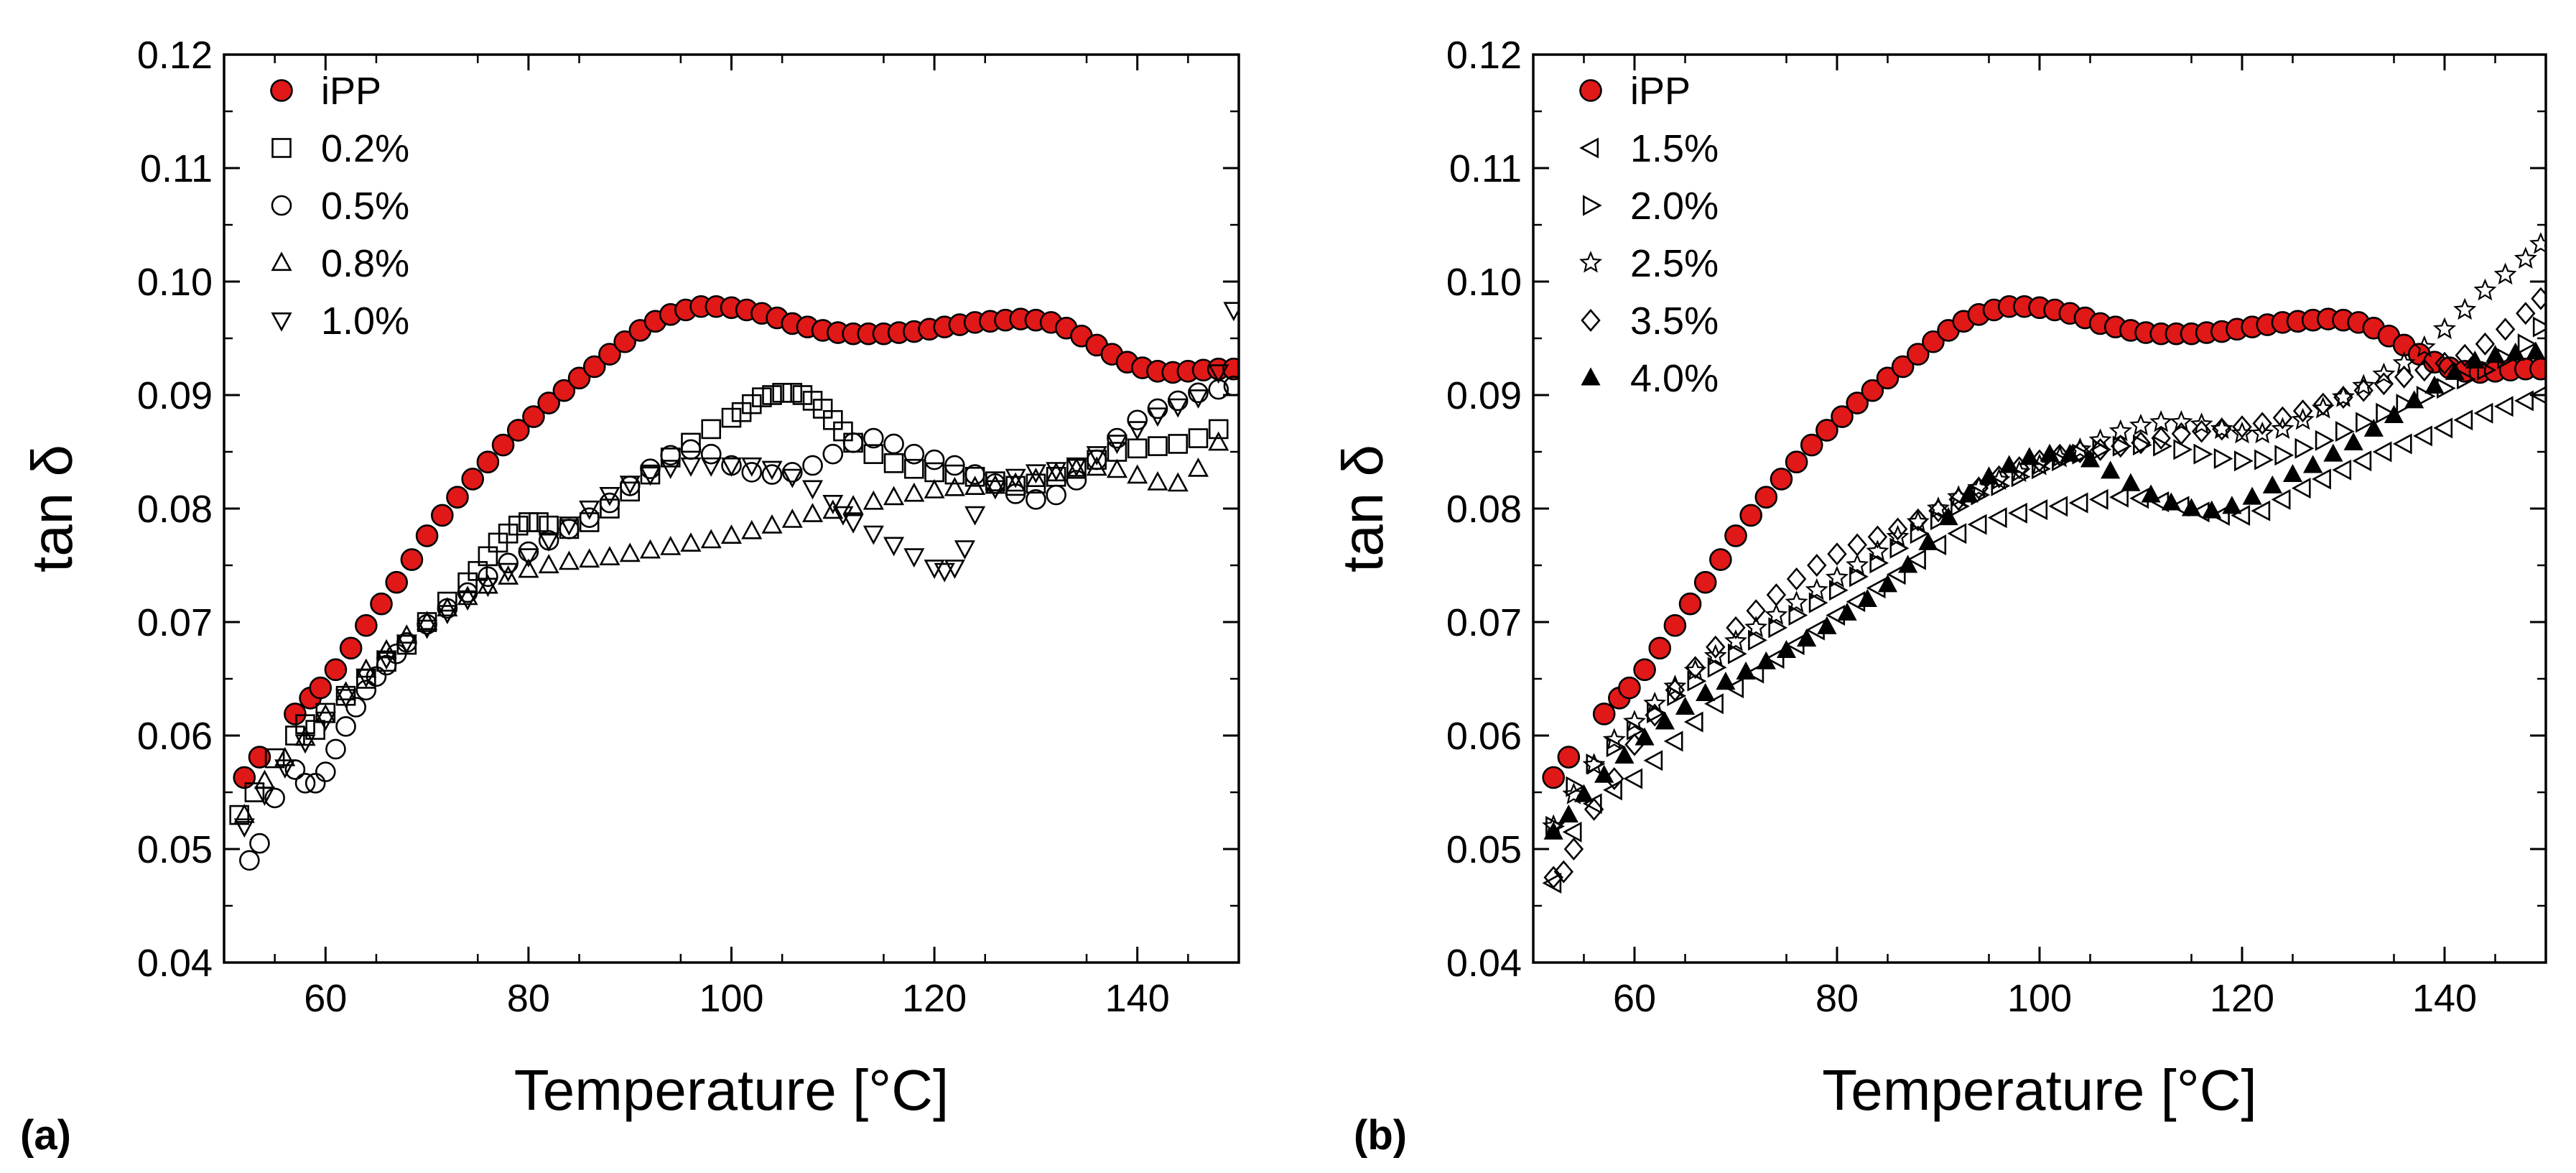  Describe the element at coordinates (934, 998) in the screenshot. I see `x-tick-label: 120` at that location.